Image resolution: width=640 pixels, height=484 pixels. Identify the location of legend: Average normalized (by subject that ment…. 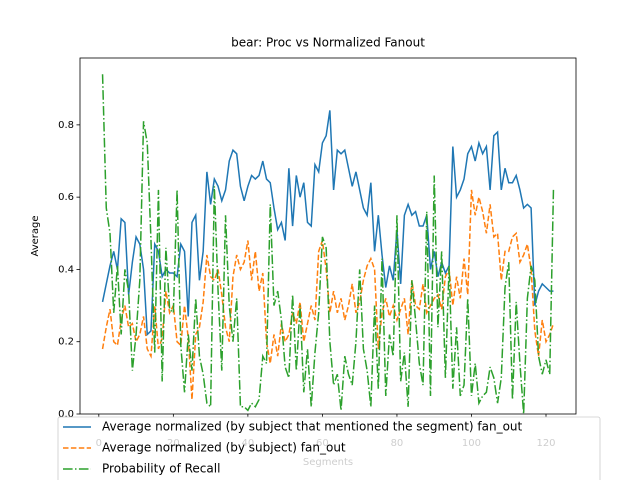
(329, 450).